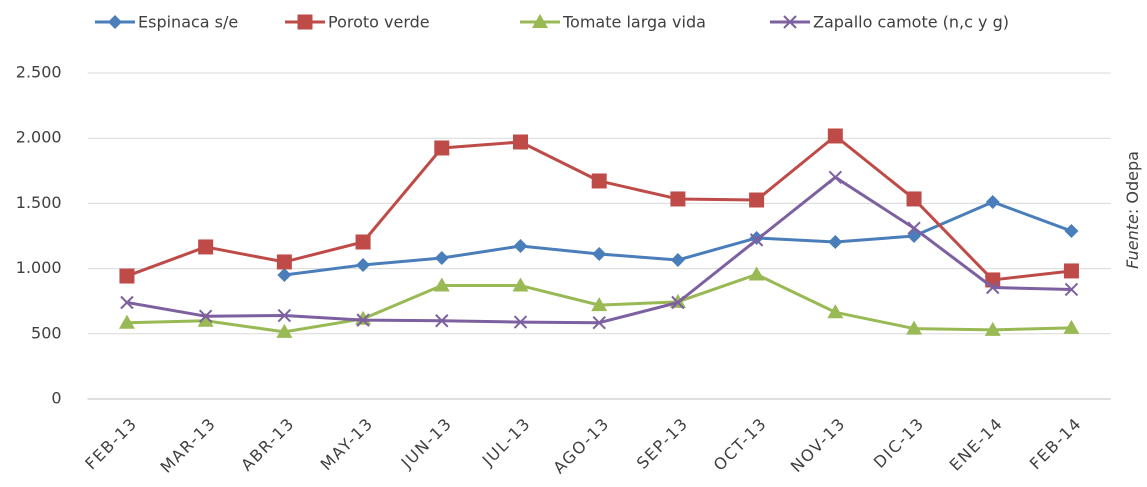  Describe the element at coordinates (1132, 241) in the screenshot. I see `source-label: Fuente` at that location.